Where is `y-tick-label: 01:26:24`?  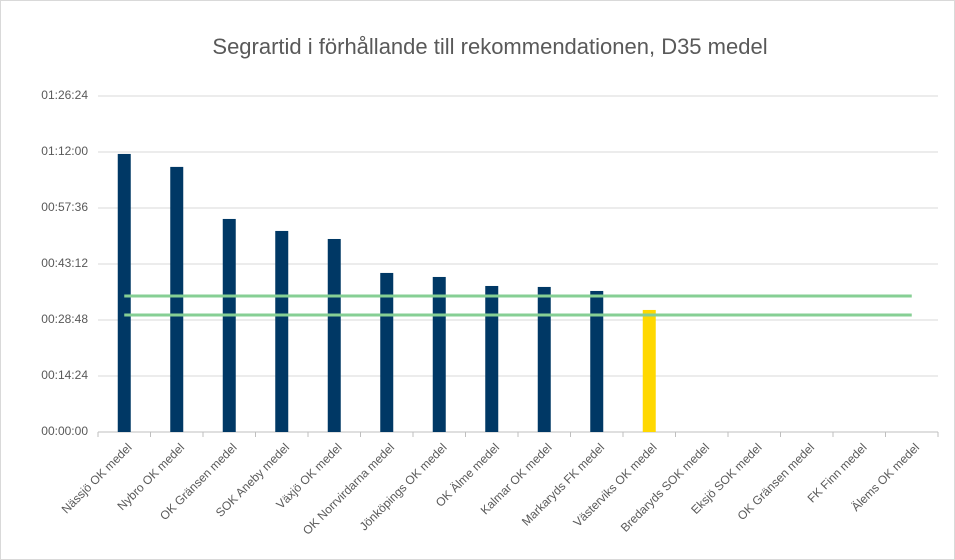
y-tick-label: 01:26:24 is located at coordinates (64, 95).